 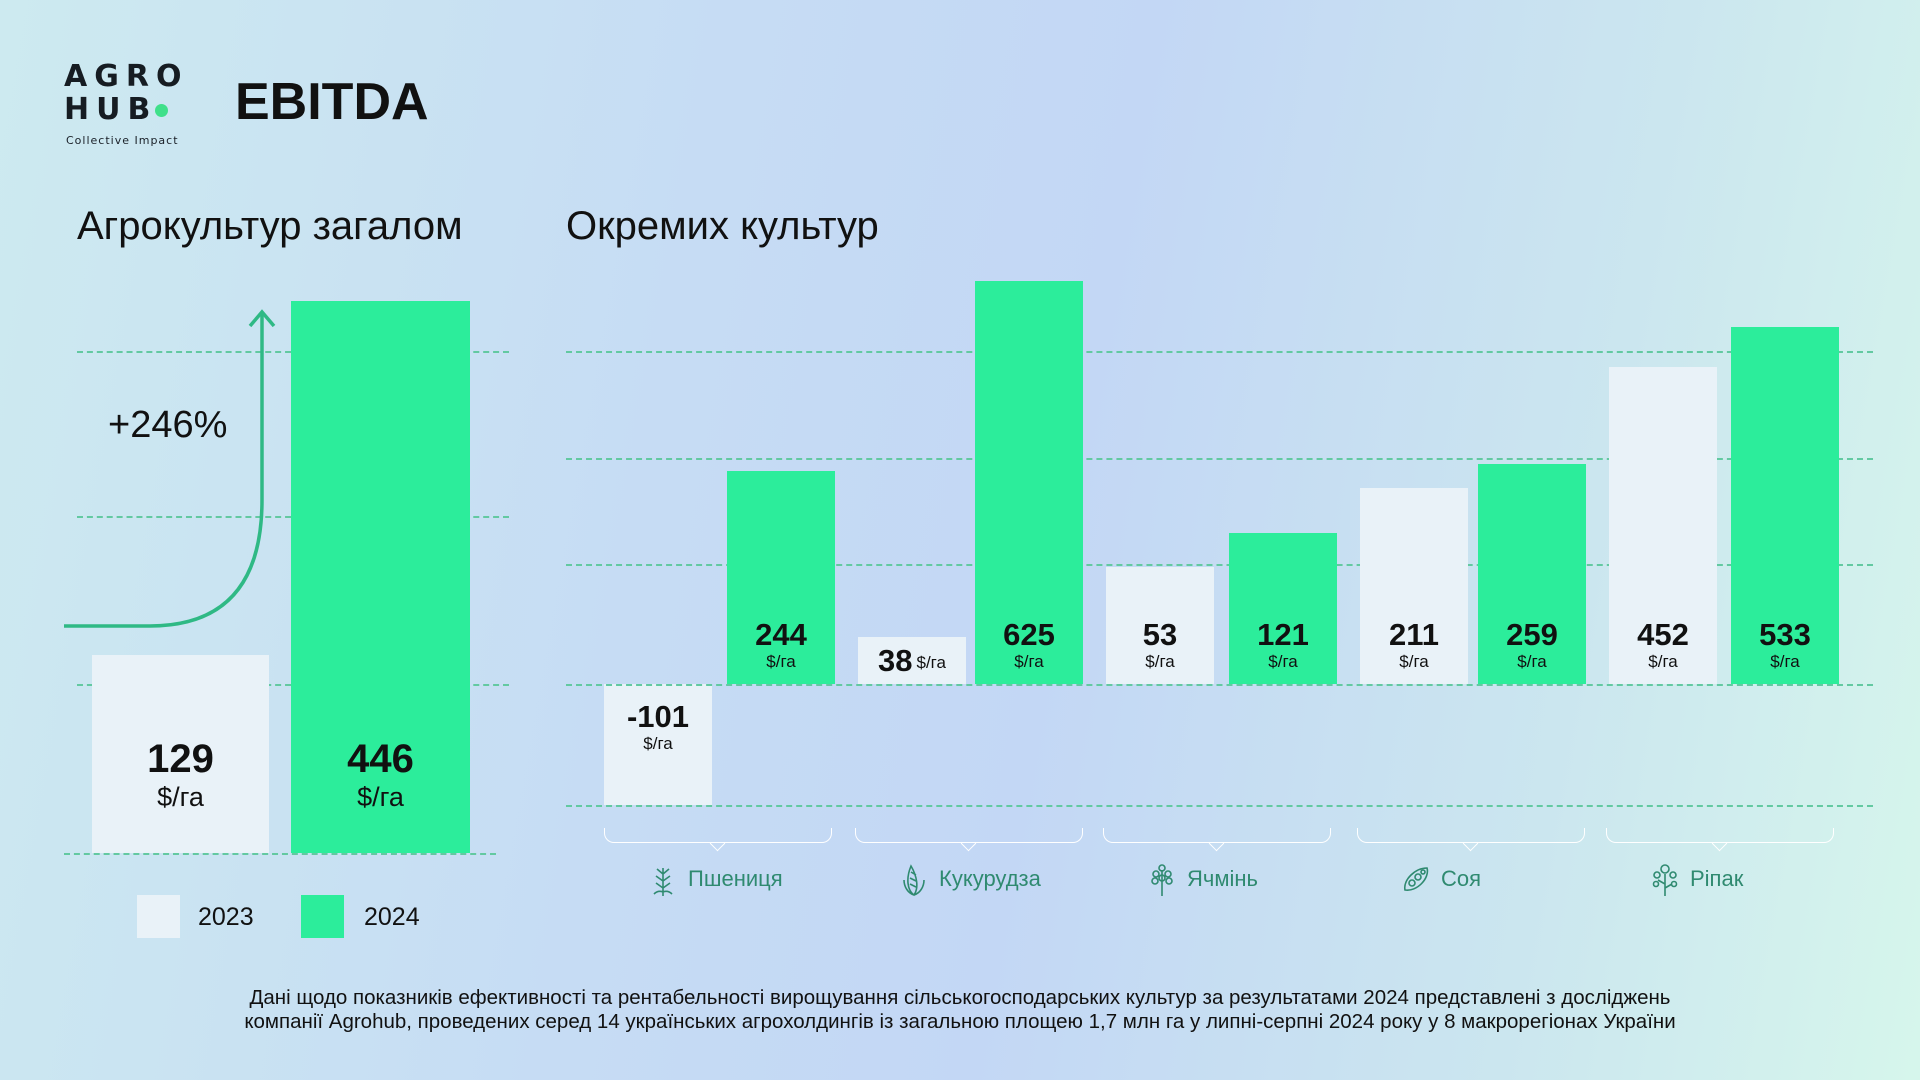 I want to click on category-label-text: Ячмінь, so click(x=1222, y=878).